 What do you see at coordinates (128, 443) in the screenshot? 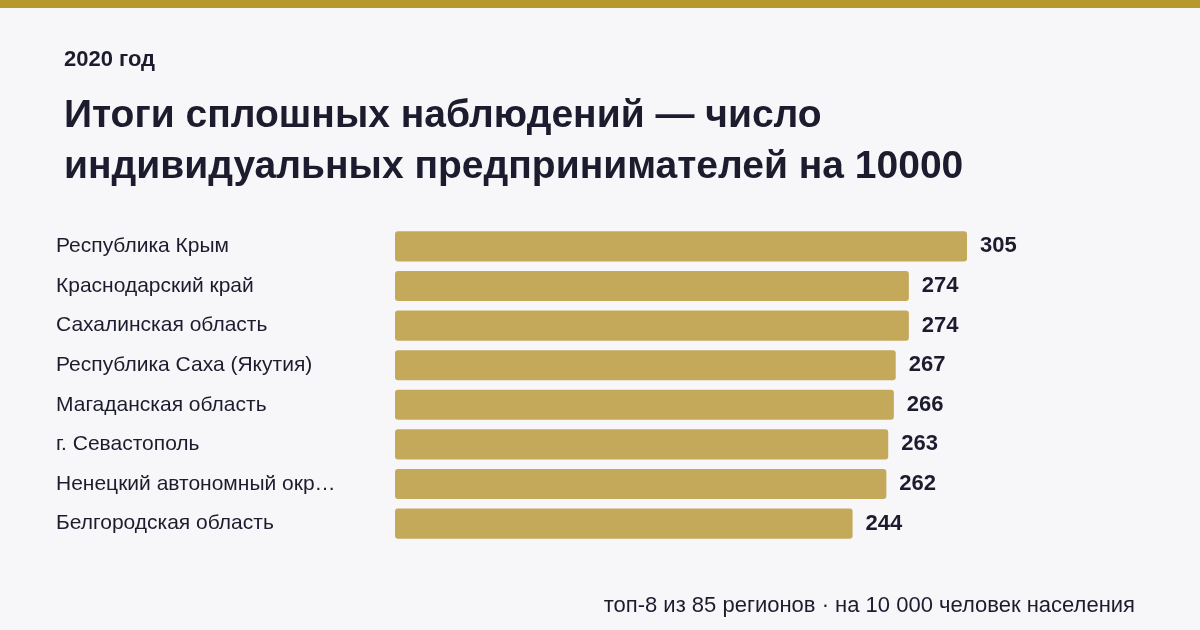
I see `y-tick-label: г. Севастополь` at bounding box center [128, 443].